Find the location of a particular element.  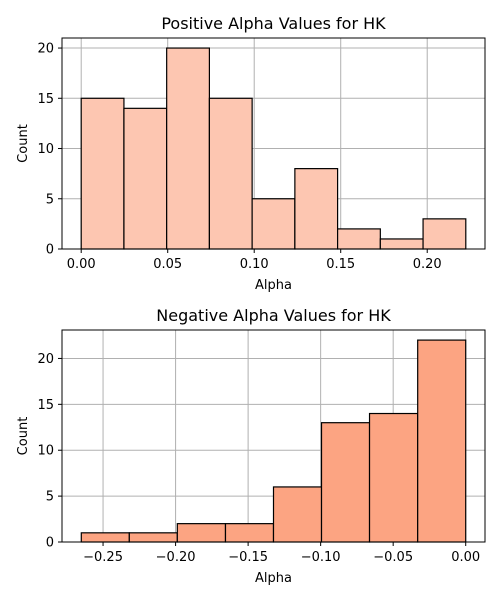

x-ticks: 0.00 0.05 0.10 0.15 0.20 is located at coordinates (254, 260).